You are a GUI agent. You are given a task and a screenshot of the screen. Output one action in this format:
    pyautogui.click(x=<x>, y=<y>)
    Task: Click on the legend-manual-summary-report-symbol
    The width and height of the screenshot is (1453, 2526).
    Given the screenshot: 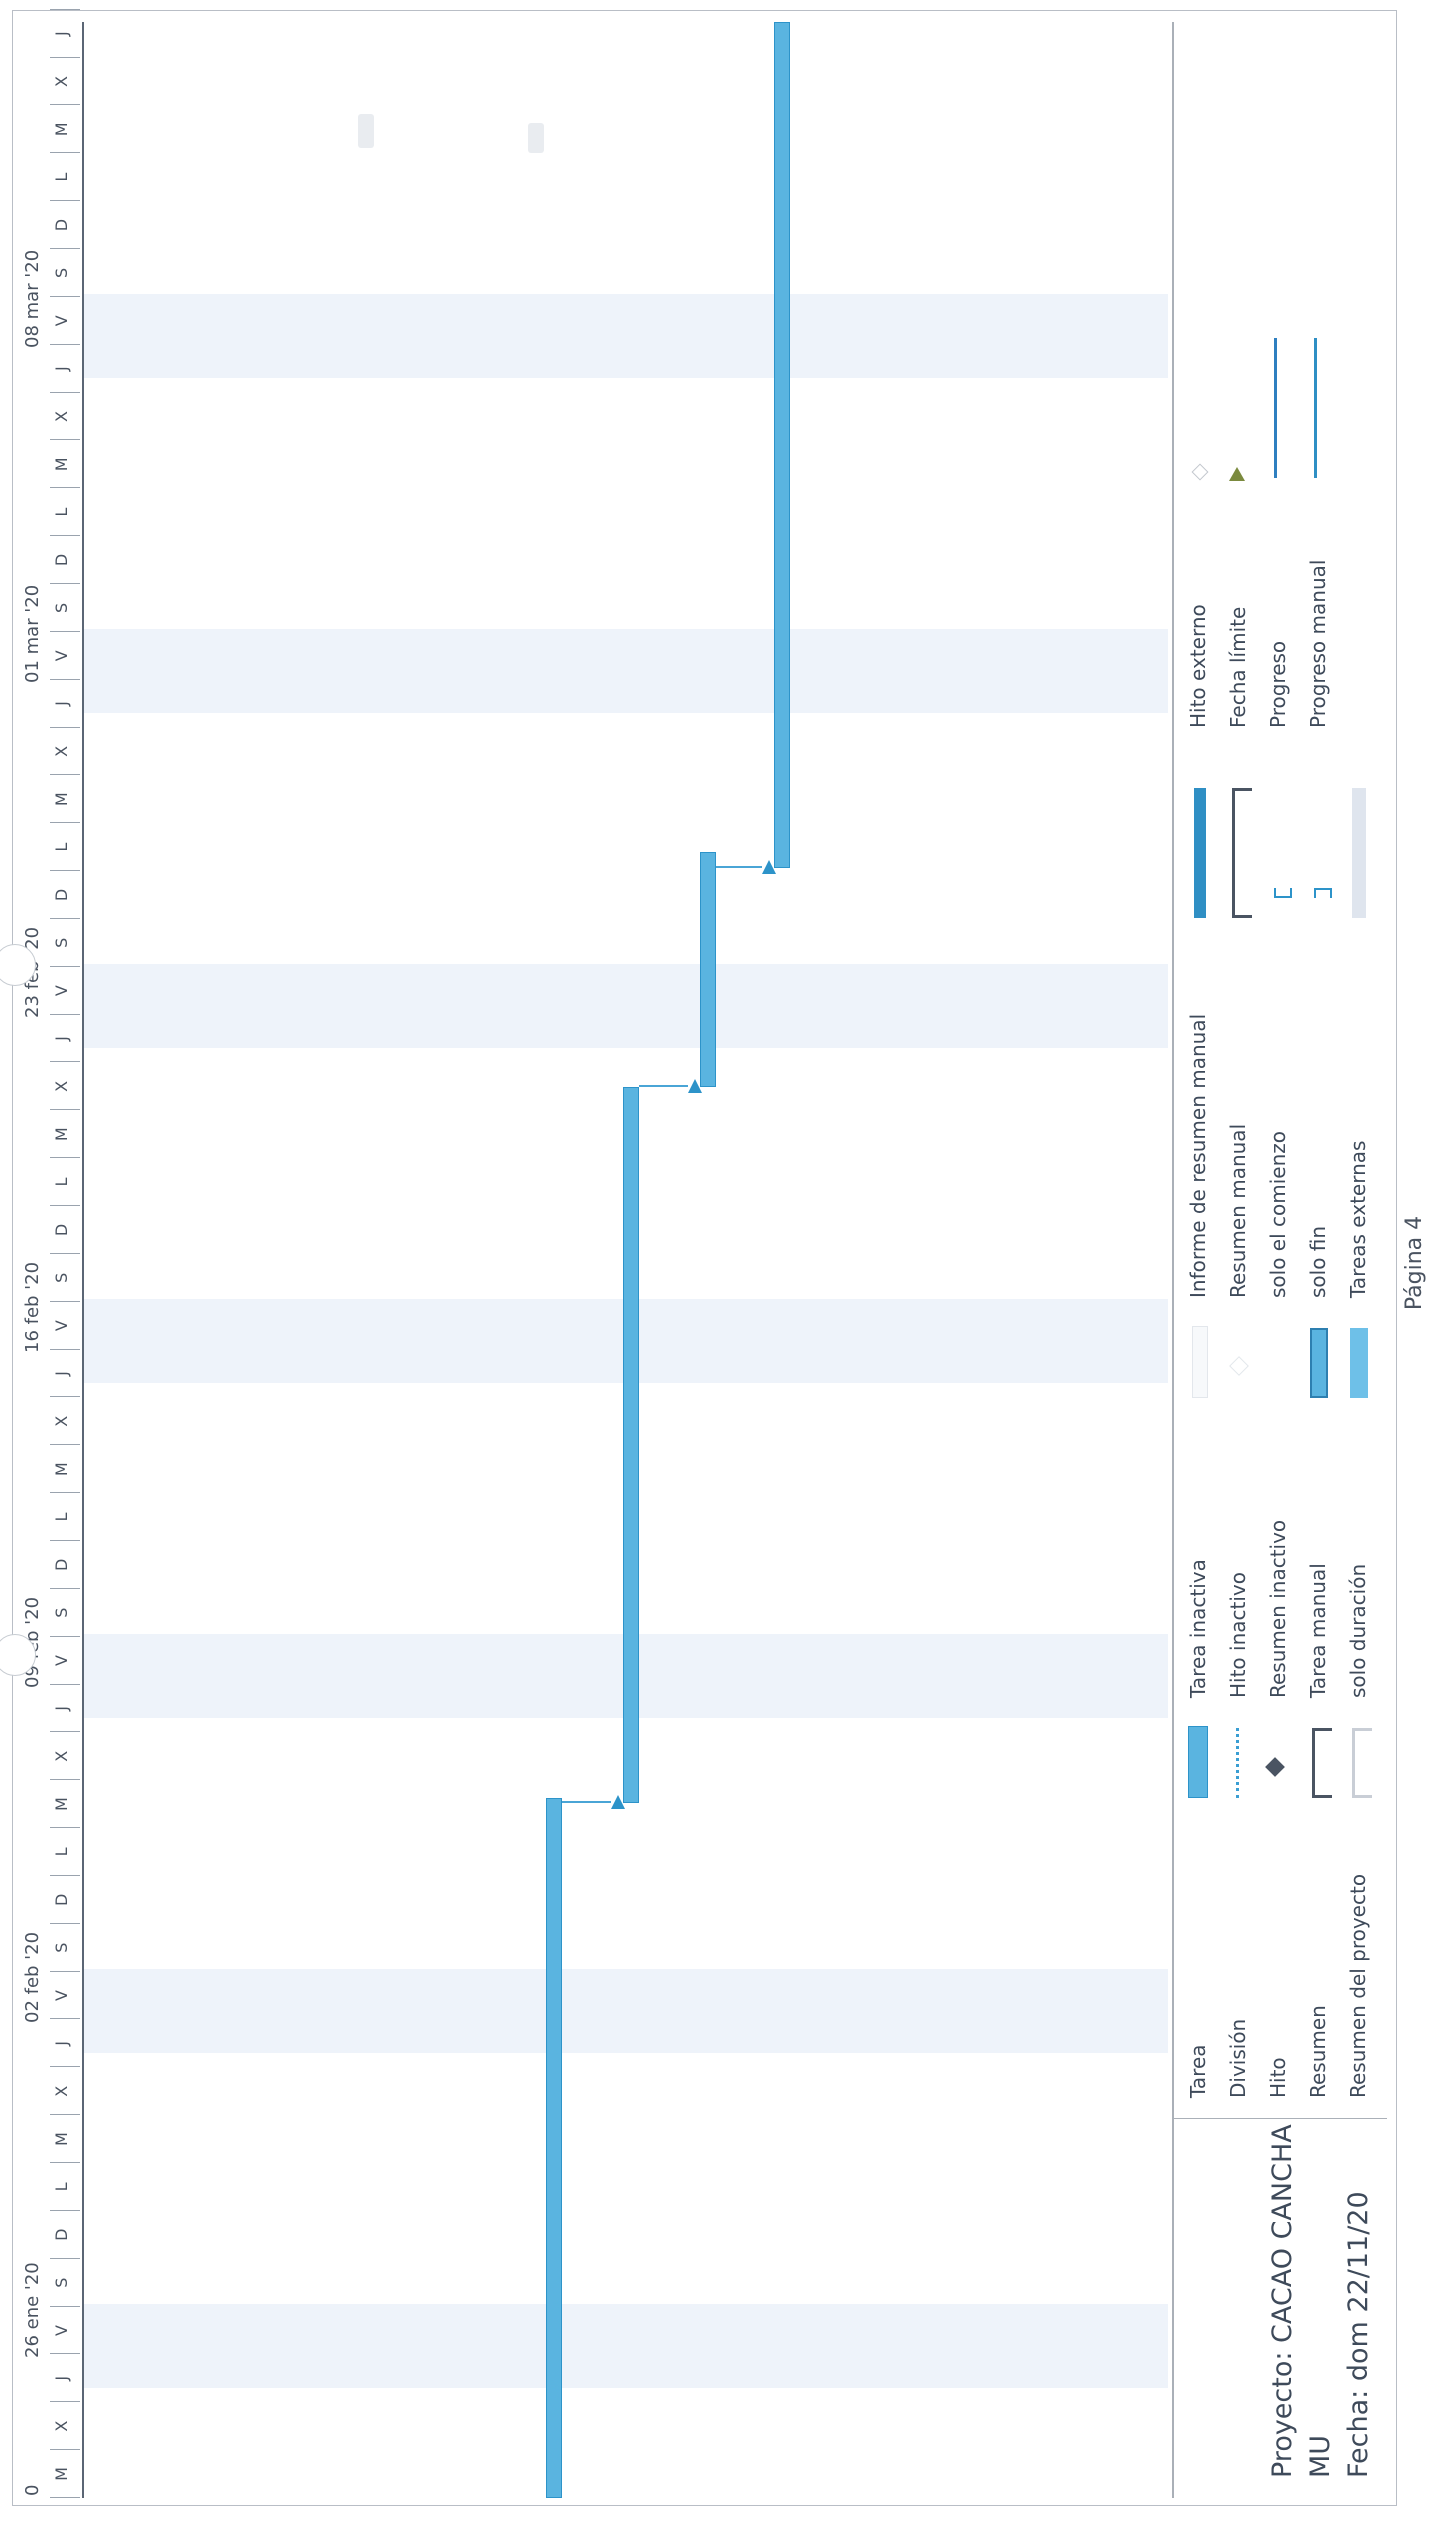 What is the action you would take?
    pyautogui.click(x=1200, y=853)
    